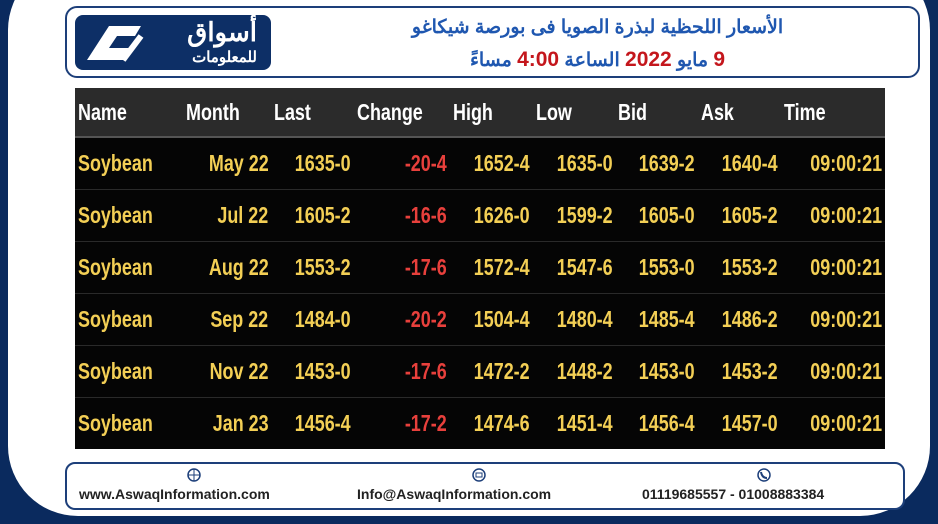 The height and width of the screenshot is (524, 938). What do you see at coordinates (656, 267) in the screenshot?
I see `table-cell: 1553-0` at bounding box center [656, 267].